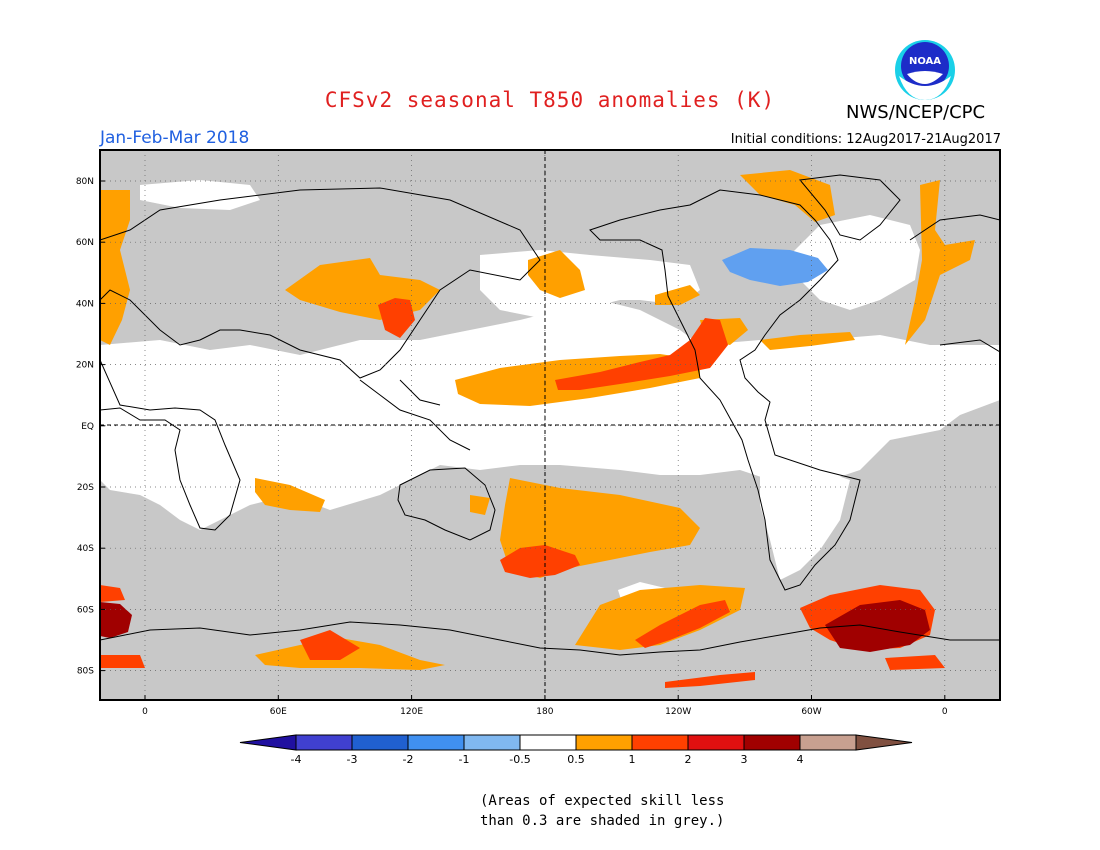  What do you see at coordinates (446, 504) in the screenshot?
I see `coast-australia` at bounding box center [446, 504].